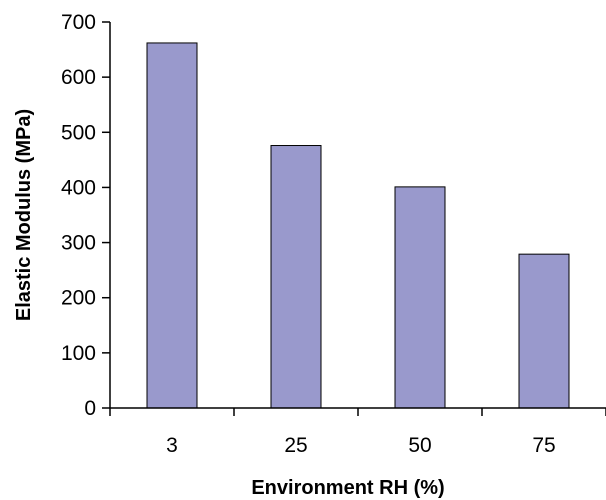 The image size is (606, 500). I want to click on y-tick-label: 400, so click(78, 187).